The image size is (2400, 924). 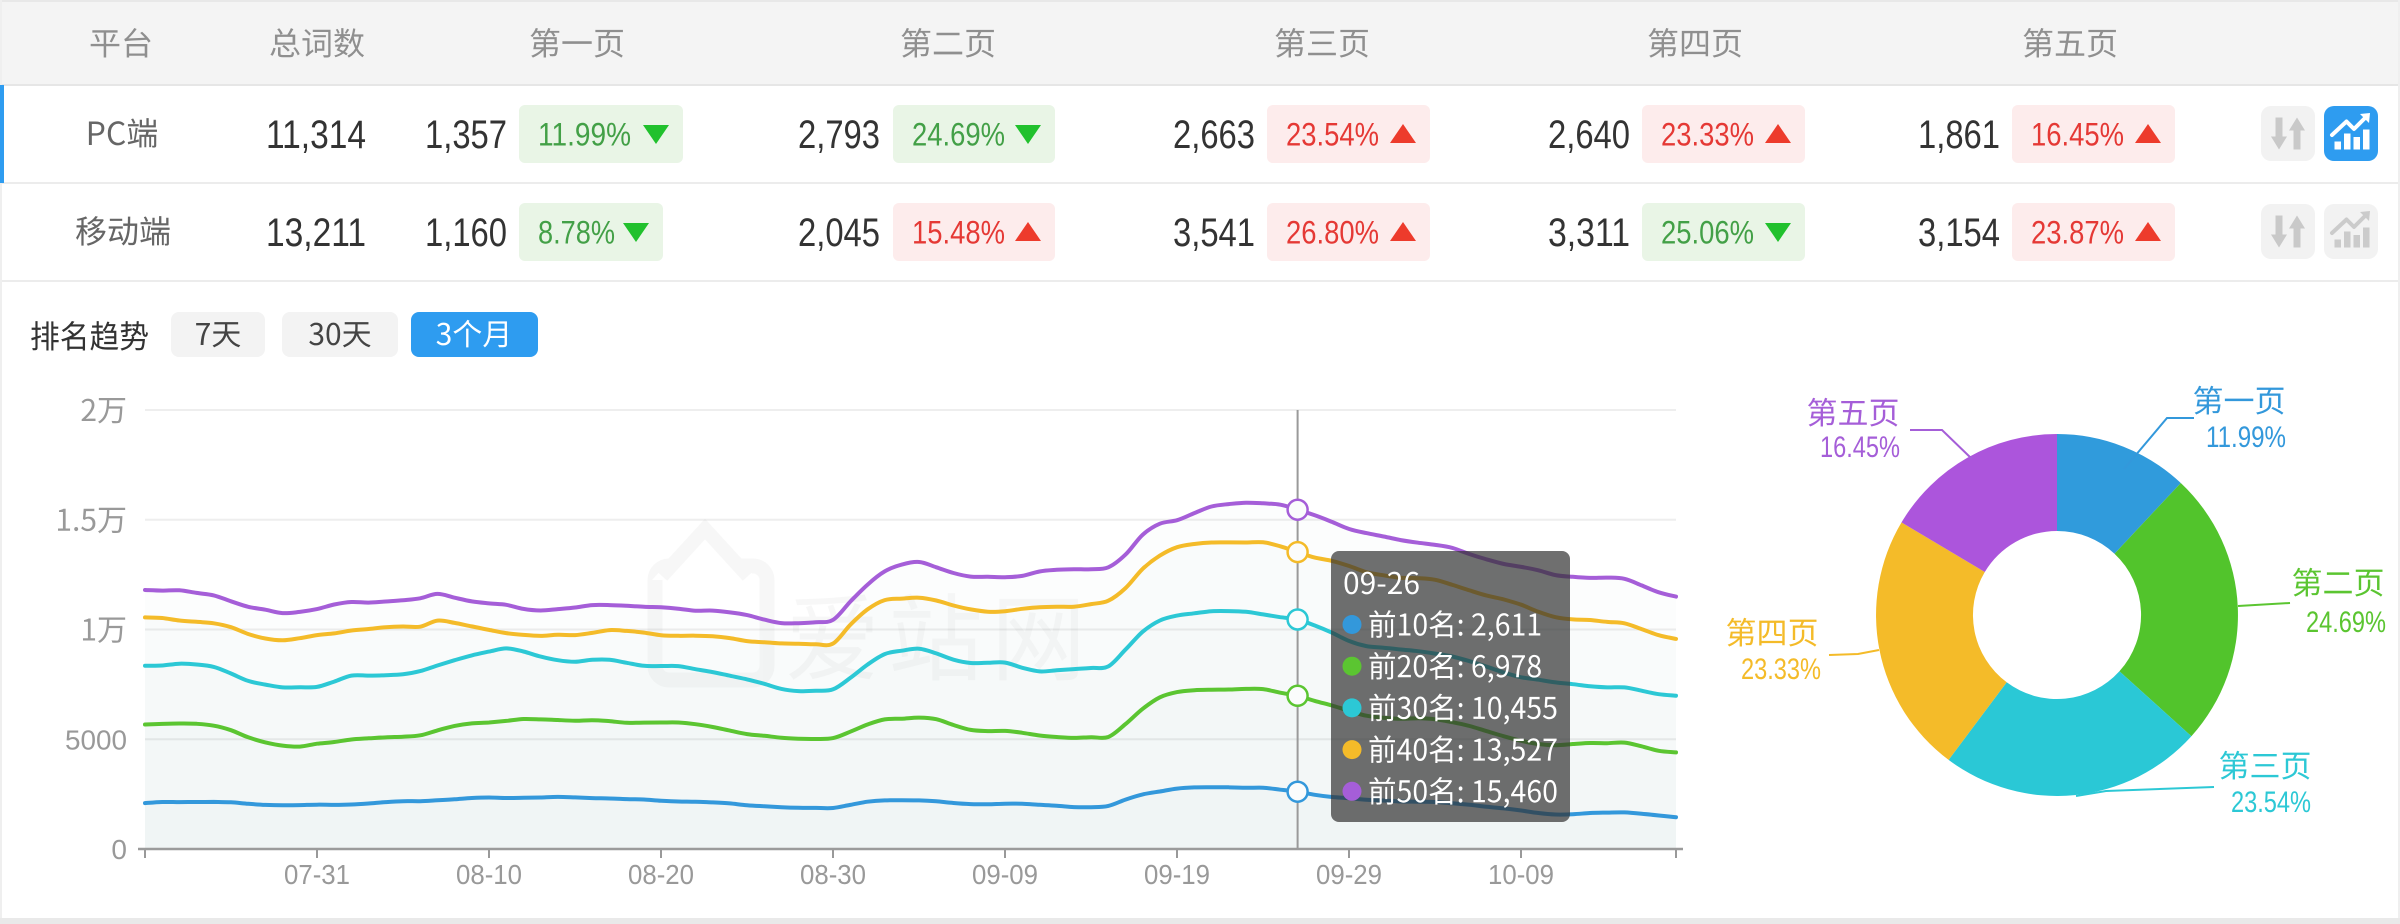 What do you see at coordinates (316, 135) in the screenshot?
I see `svg-text: 11,314` at bounding box center [316, 135].